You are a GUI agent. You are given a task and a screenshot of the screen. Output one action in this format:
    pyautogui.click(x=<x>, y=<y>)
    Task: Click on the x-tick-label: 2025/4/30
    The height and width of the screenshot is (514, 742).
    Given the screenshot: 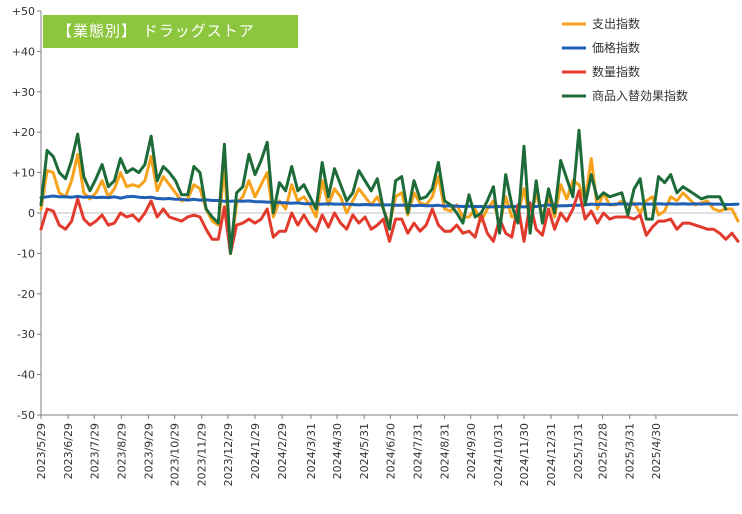 What is the action you would take?
    pyautogui.click(x=656, y=451)
    